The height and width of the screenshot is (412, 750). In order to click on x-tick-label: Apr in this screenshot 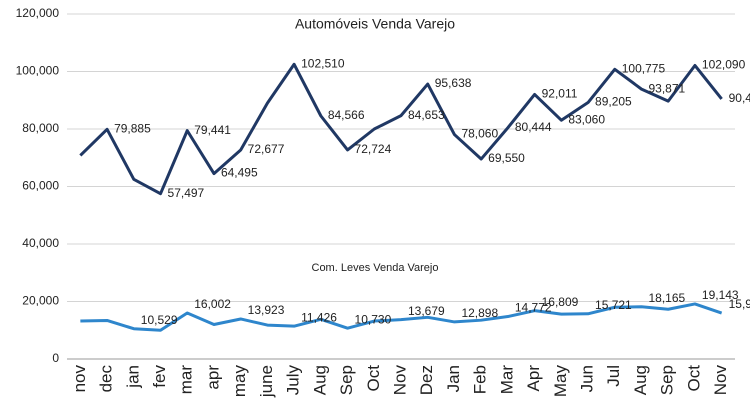, I will do `click(533, 378)`.